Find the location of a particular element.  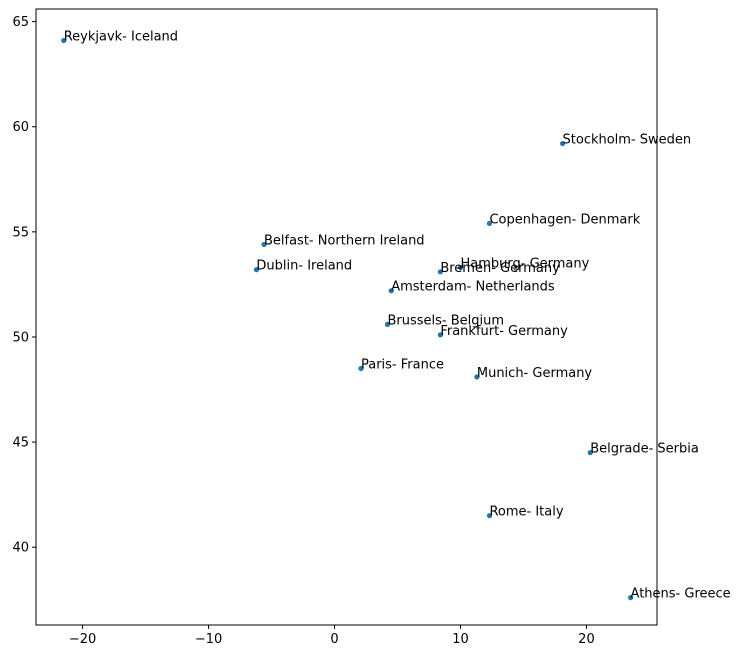

x-tick-label: 10 is located at coordinates (460, 639).